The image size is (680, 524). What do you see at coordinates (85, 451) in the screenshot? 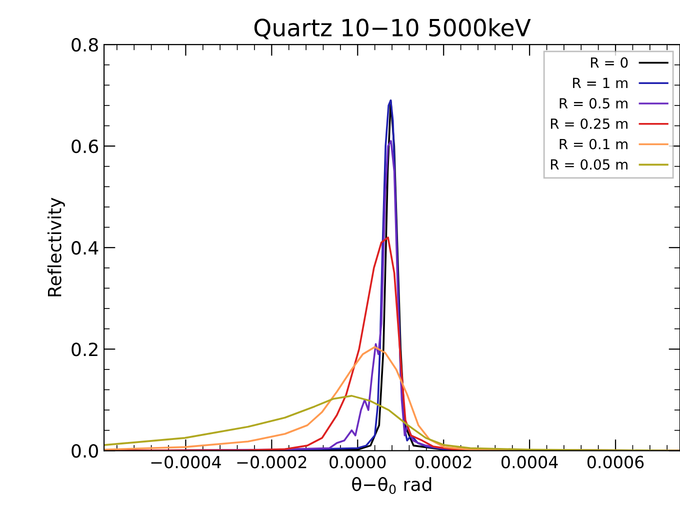
I see `y-tick-label: 0.0` at bounding box center [85, 451].